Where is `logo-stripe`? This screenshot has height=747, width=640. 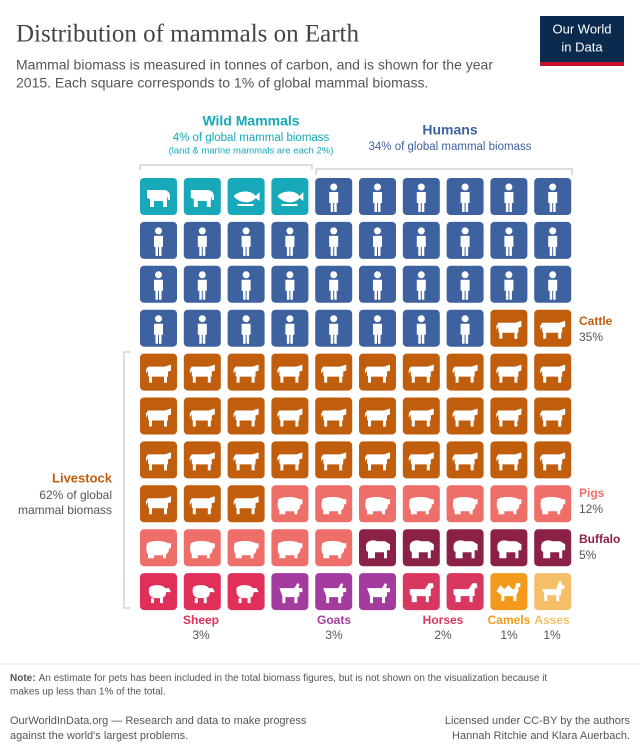 logo-stripe is located at coordinates (582, 64).